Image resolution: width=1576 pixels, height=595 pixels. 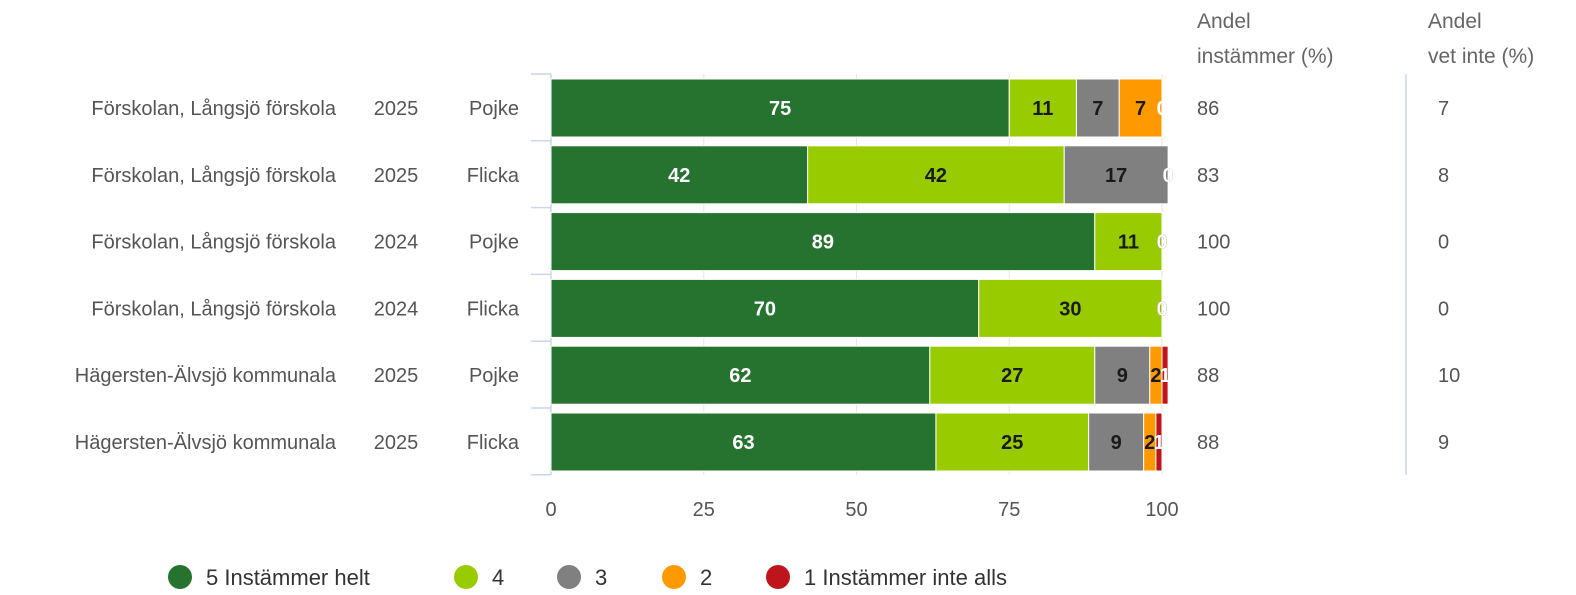 What do you see at coordinates (498, 577) in the screenshot?
I see `legend-label-1: 4` at bounding box center [498, 577].